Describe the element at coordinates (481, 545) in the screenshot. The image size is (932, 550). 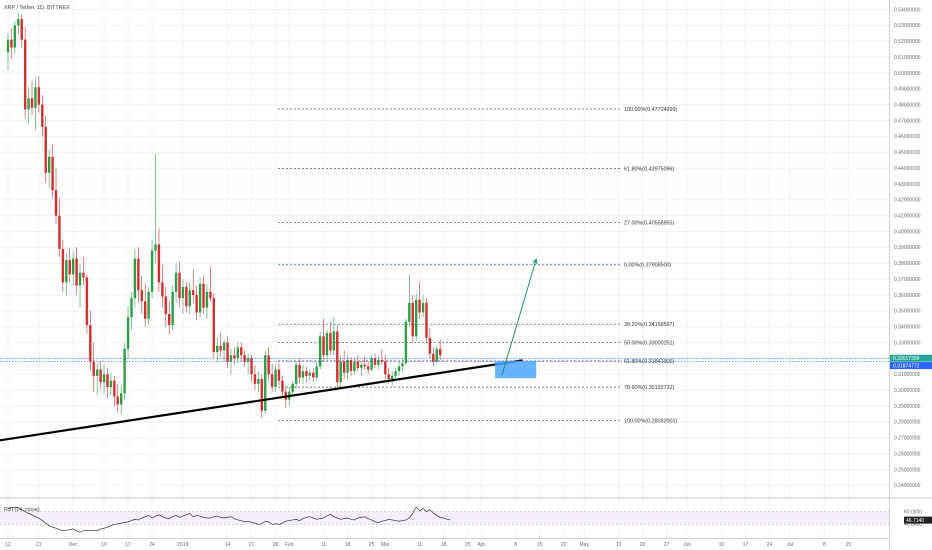
I see `time-tick-label: Apr` at that location.